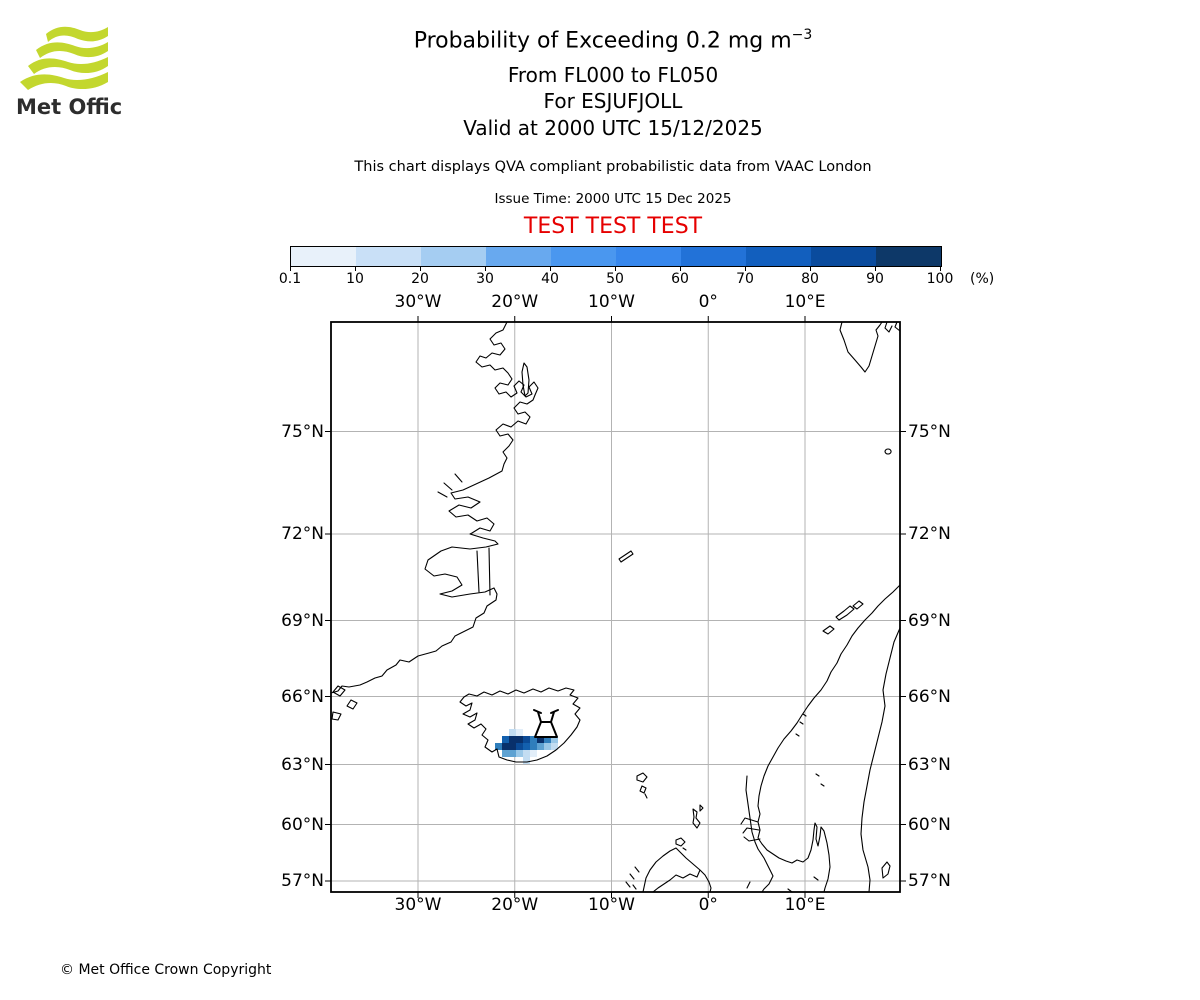  Describe the element at coordinates (290, 279) in the screenshot. I see `colorbar-tick-label: 0.1` at that location.